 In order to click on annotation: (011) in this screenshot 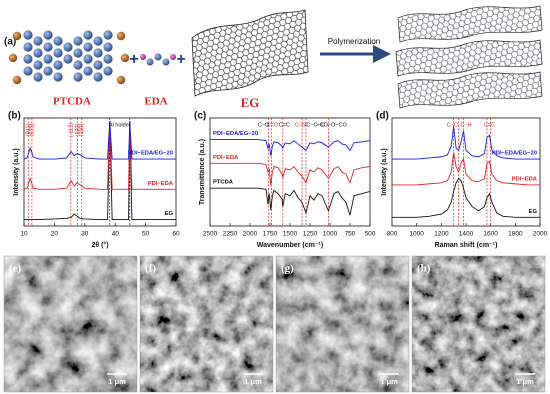, I will do `click(29, 130)`.